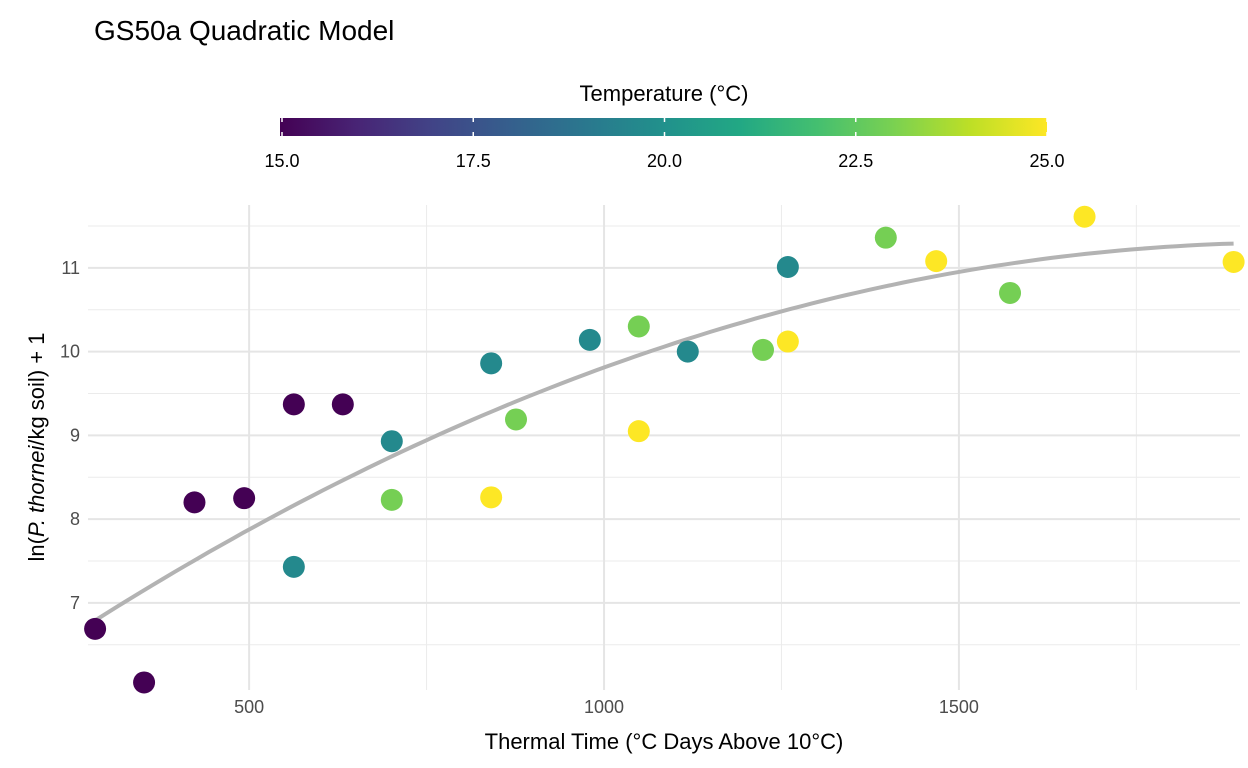 This screenshot has width=1248, height=768. Describe the element at coordinates (604, 707) in the screenshot. I see `x-tick-label: 1000` at that location.